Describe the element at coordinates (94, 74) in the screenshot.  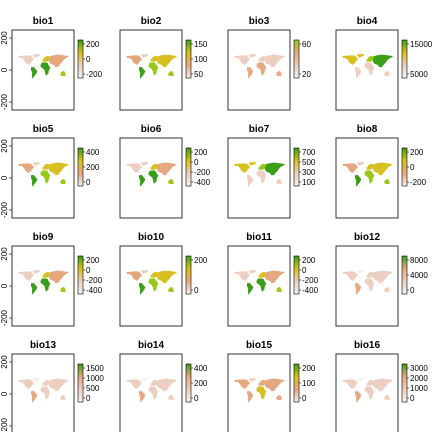
I see `legend-tick-label: -200` at that location.